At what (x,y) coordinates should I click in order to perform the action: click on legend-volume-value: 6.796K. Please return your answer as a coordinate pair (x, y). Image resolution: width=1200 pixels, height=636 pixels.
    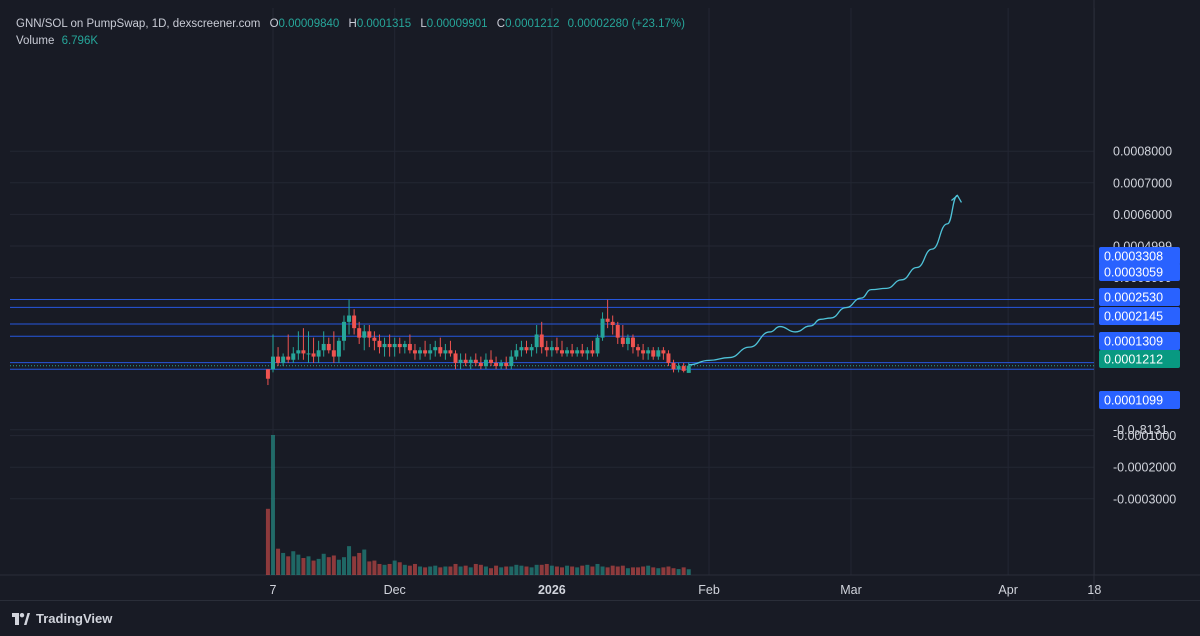
    Looking at the image, I should click on (80, 41).